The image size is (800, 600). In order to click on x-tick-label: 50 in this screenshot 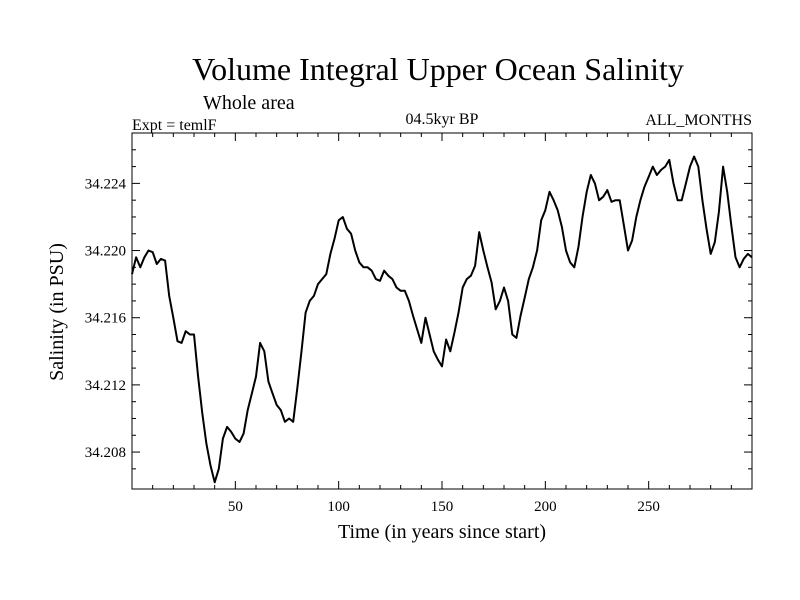, I will do `click(235, 507)`.